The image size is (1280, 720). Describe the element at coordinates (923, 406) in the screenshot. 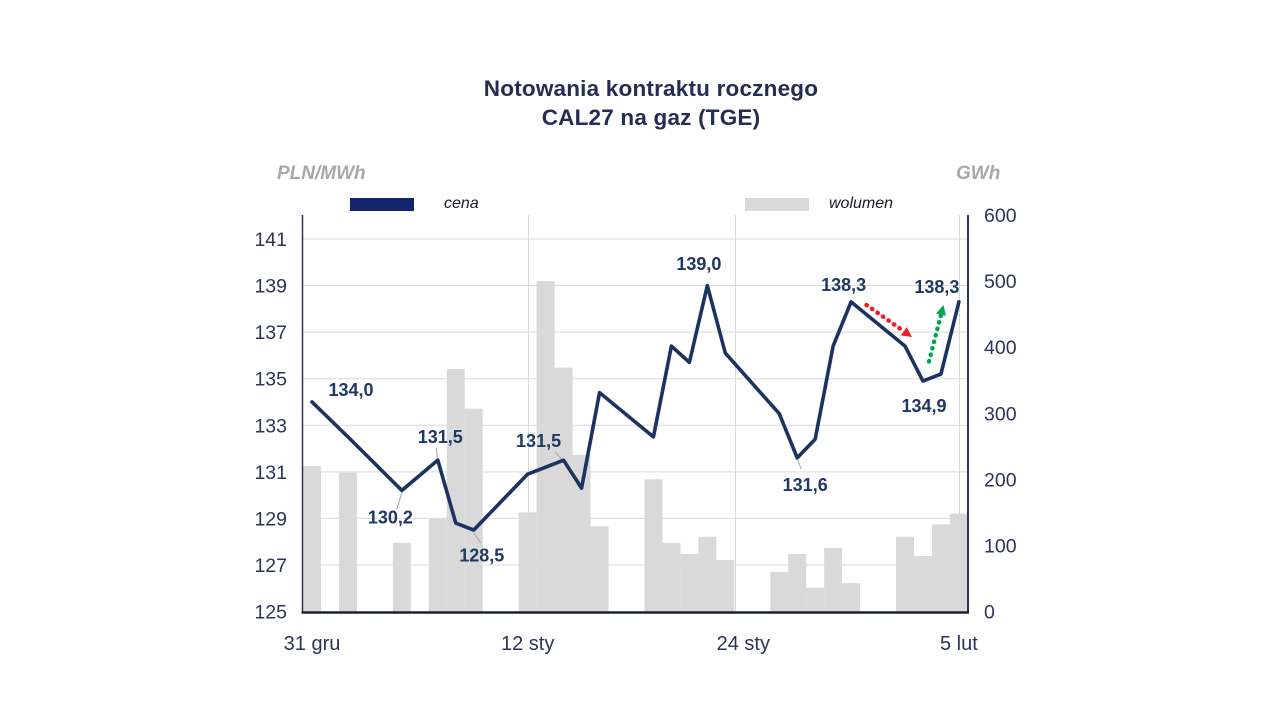

I see `point-label: 134,9` at that location.